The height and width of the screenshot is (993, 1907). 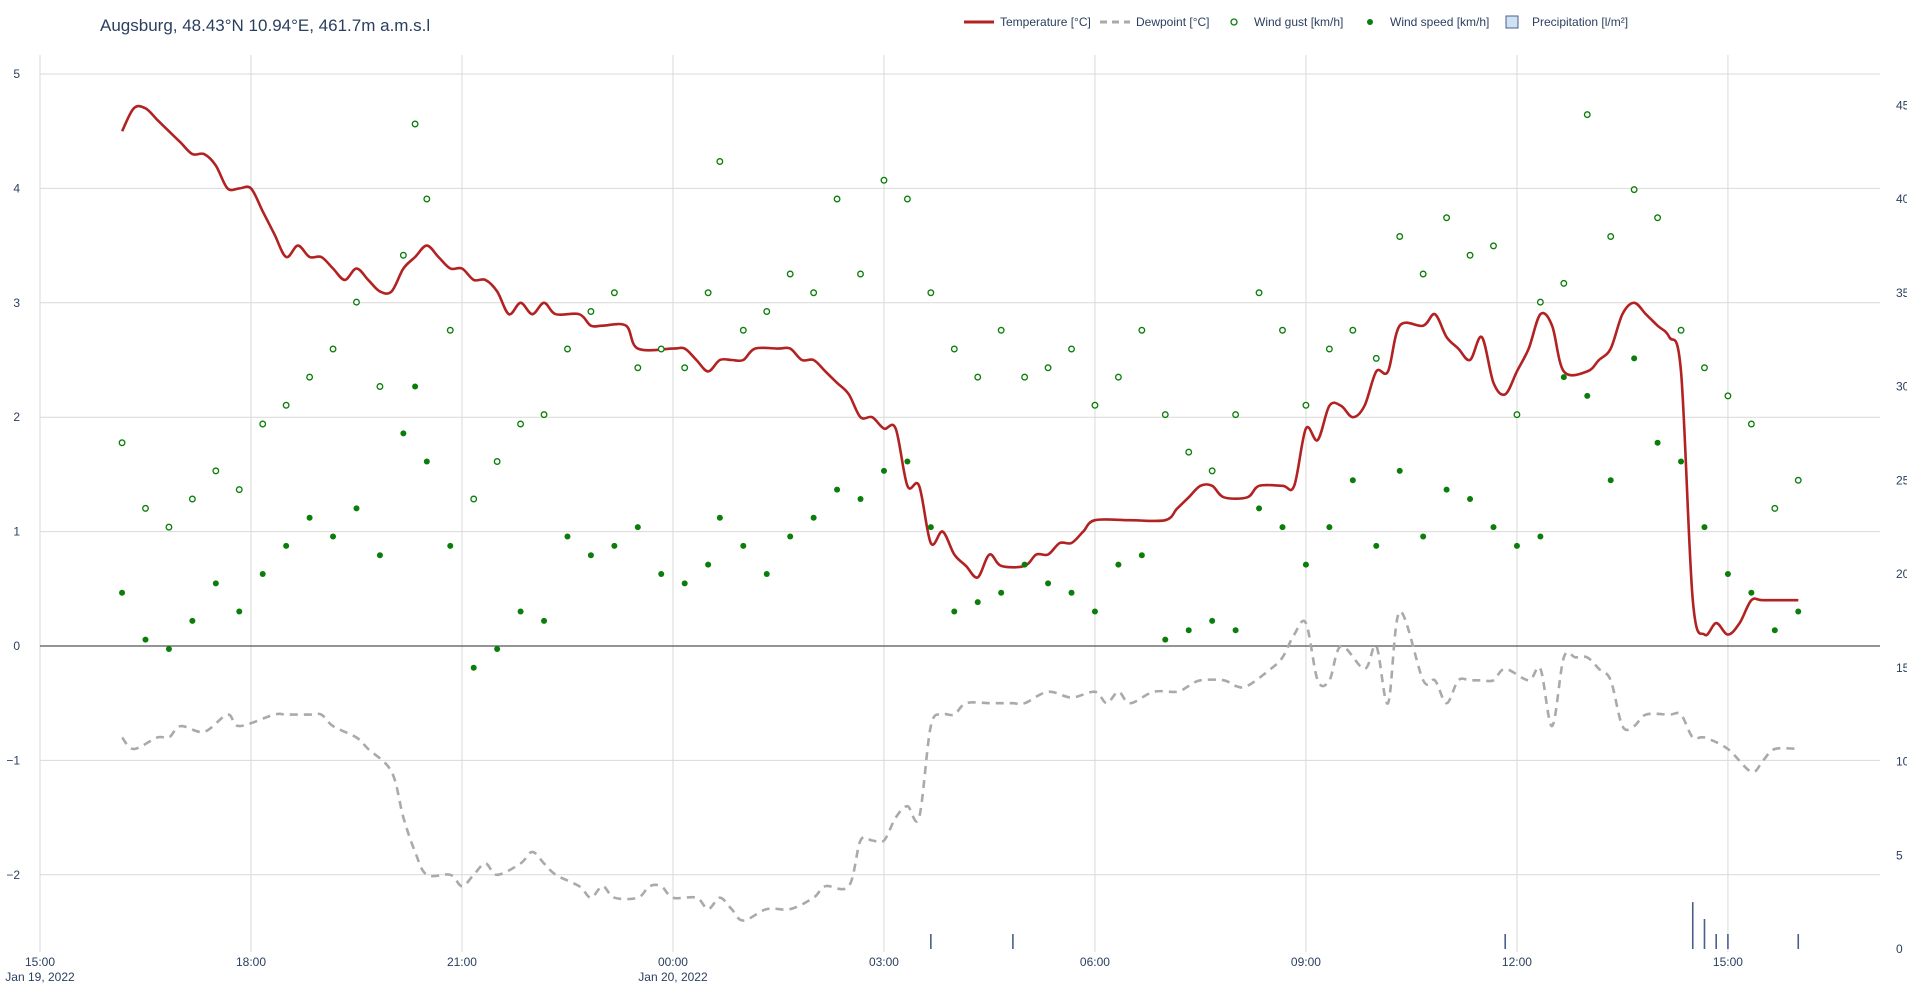 I want to click on legend-label-wind-speed: Wind speed [km/h], so click(x=1439, y=22).